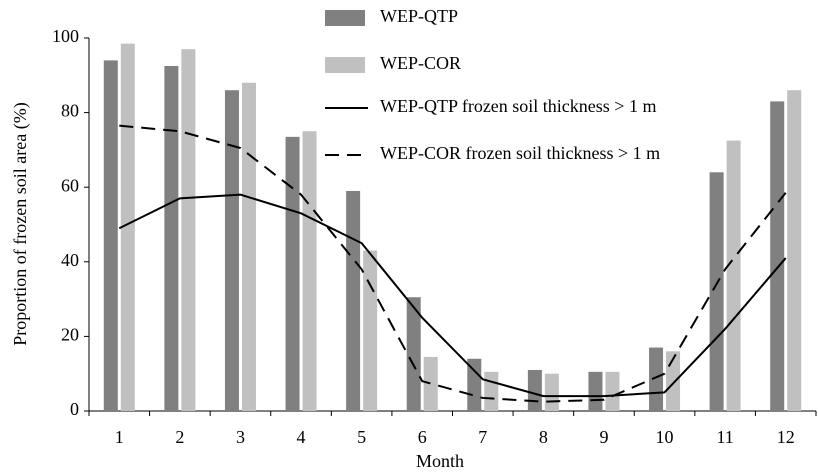  Describe the element at coordinates (665, 437) in the screenshot. I see `x-tick-label: 10` at that location.